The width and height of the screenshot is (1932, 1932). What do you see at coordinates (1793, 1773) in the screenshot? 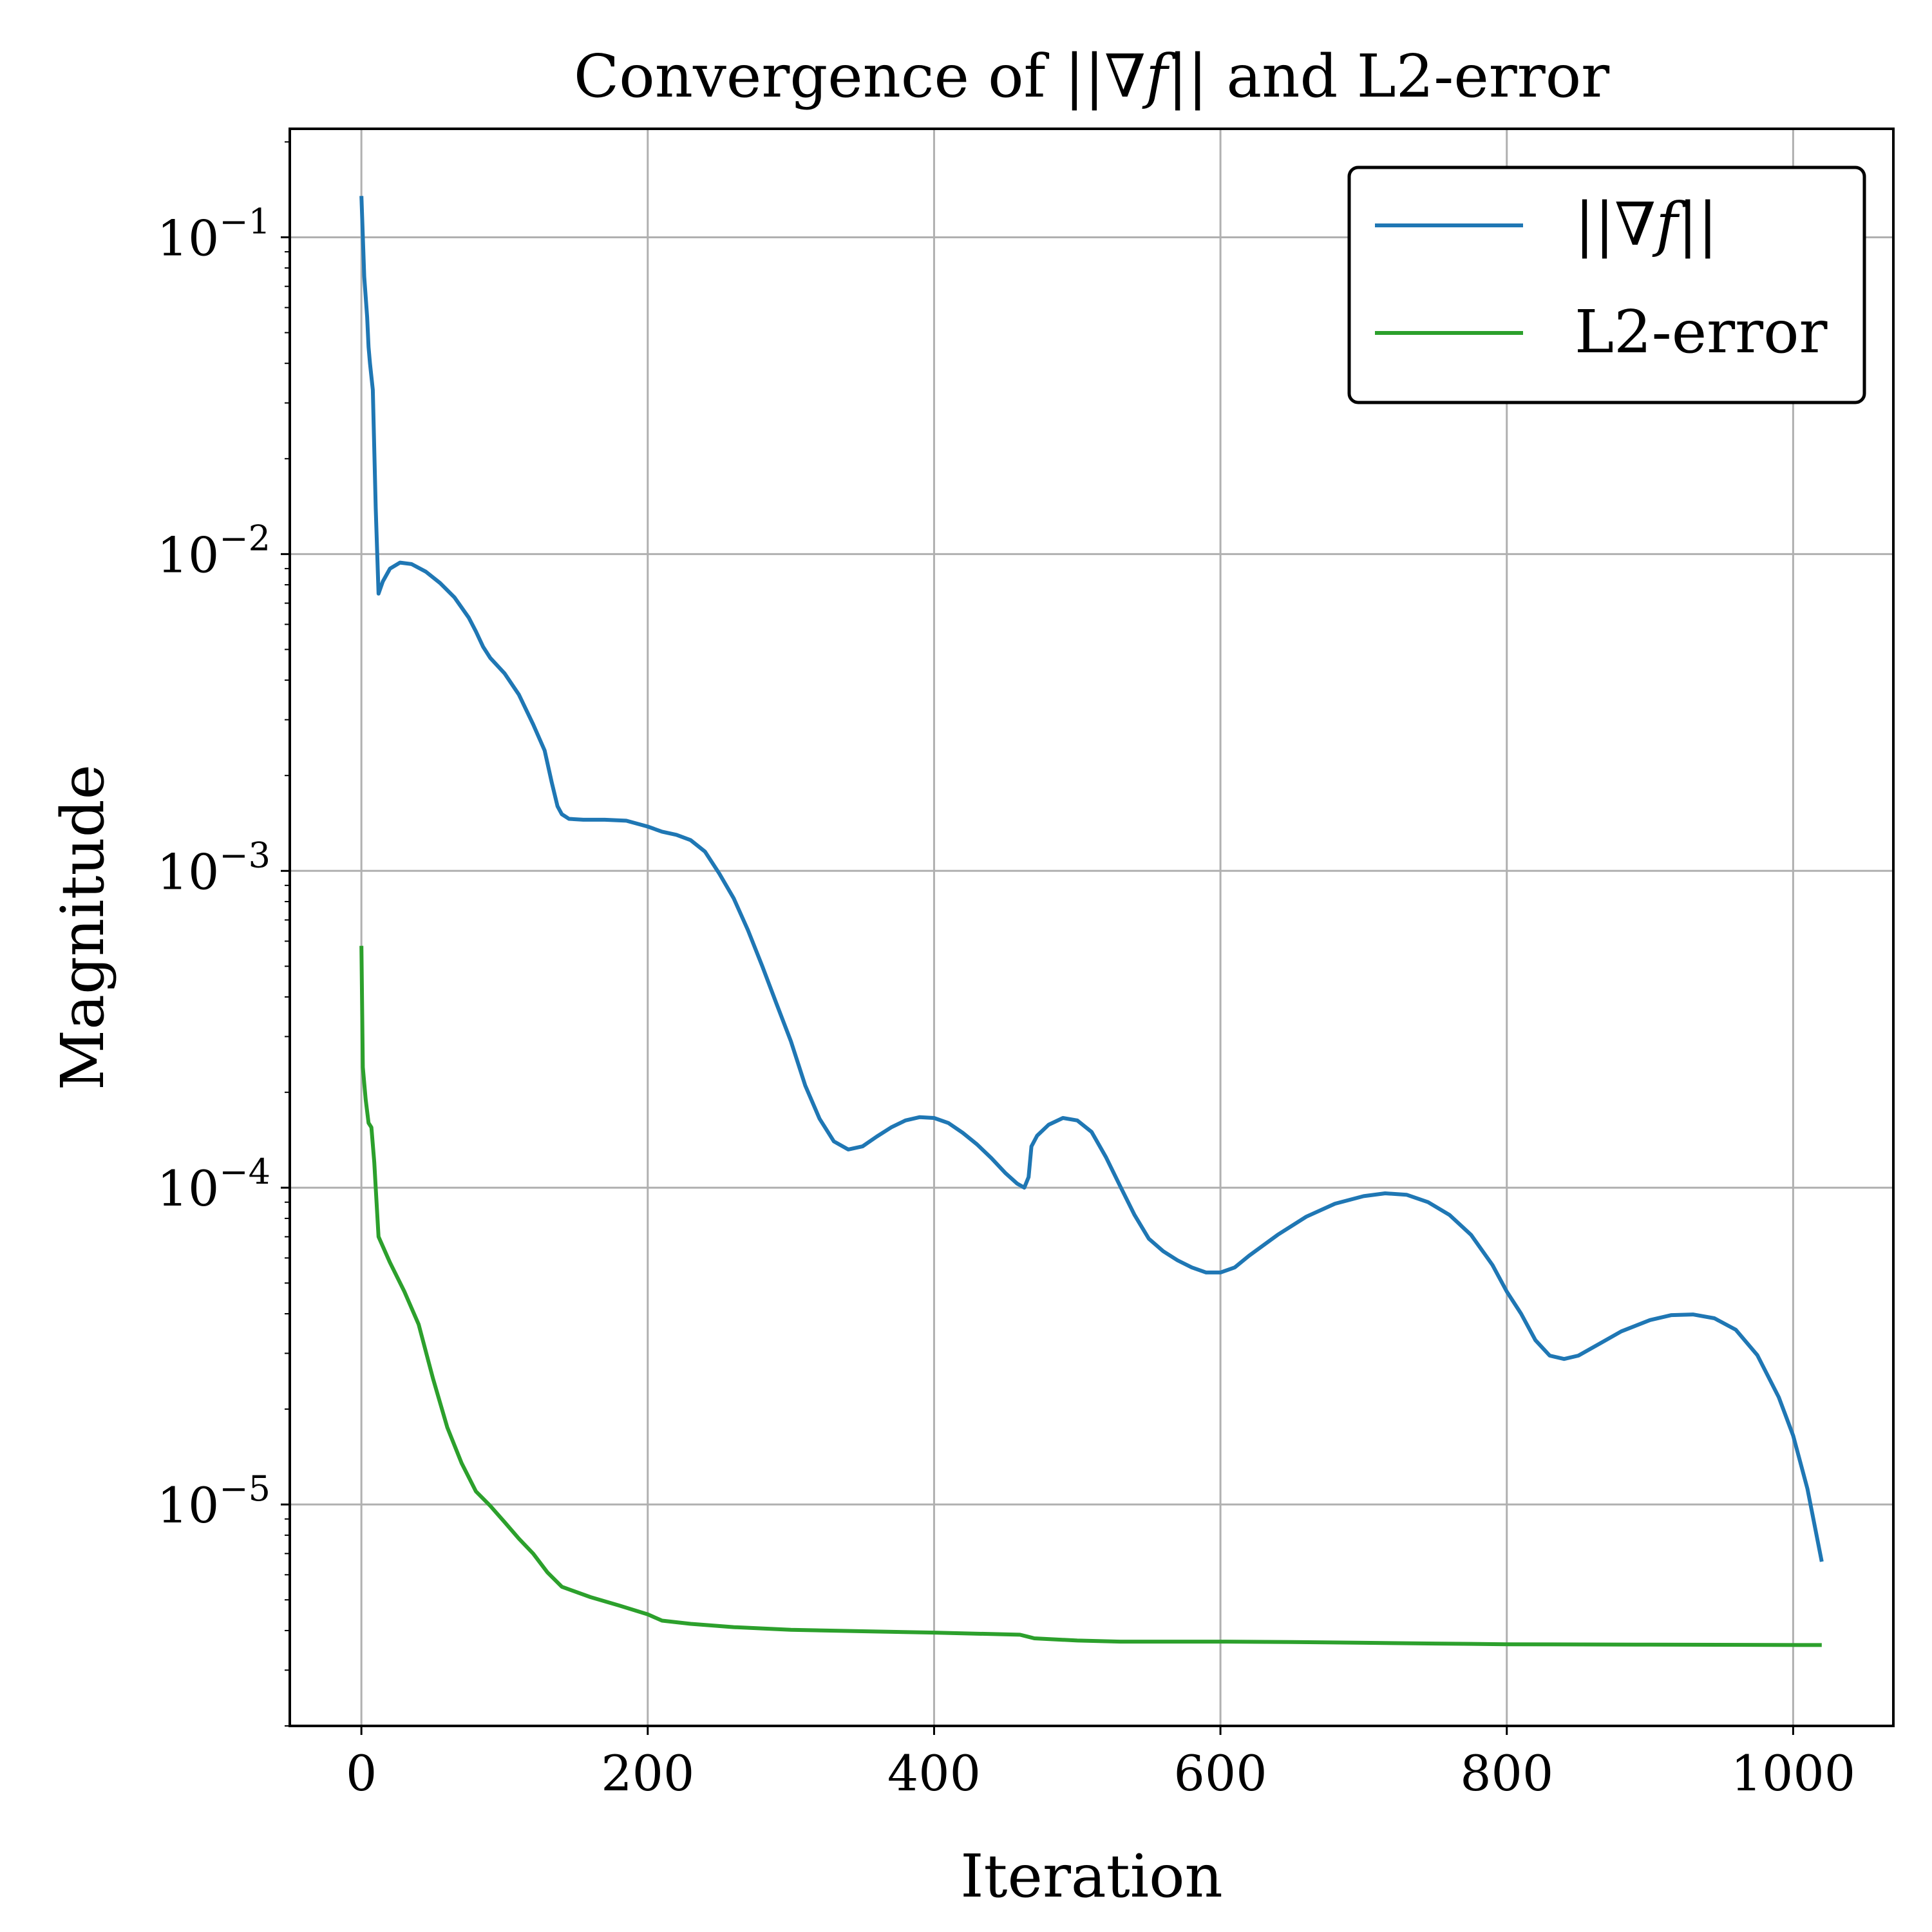
I see `x-tick-label: 1000` at bounding box center [1793, 1773].